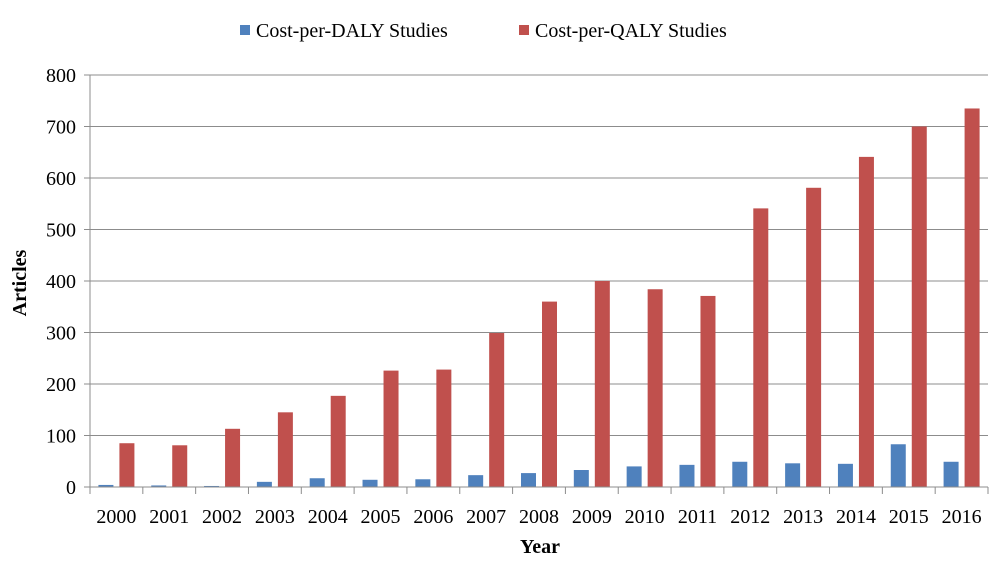 The height and width of the screenshot is (569, 1000). Describe the element at coordinates (61, 437) in the screenshot. I see `y-tick-label: 100` at that location.